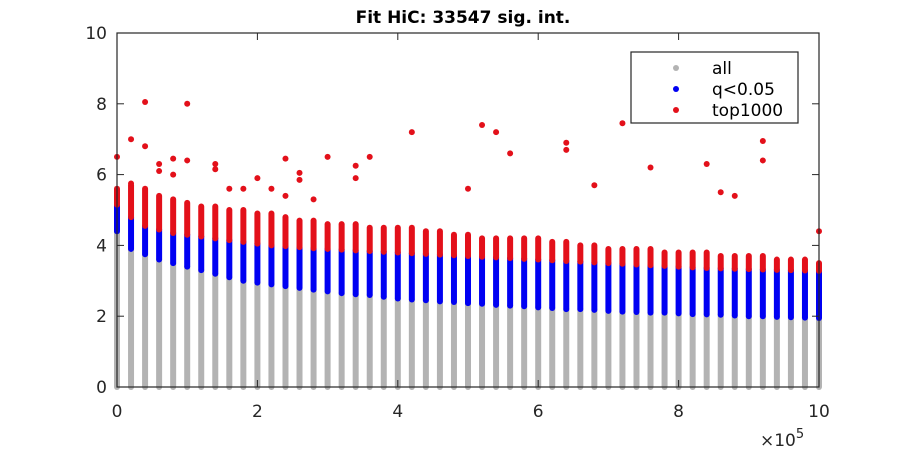 Image resolution: width=900 pixels, height=450 pixels. I want to click on legend-box, so click(714, 87).